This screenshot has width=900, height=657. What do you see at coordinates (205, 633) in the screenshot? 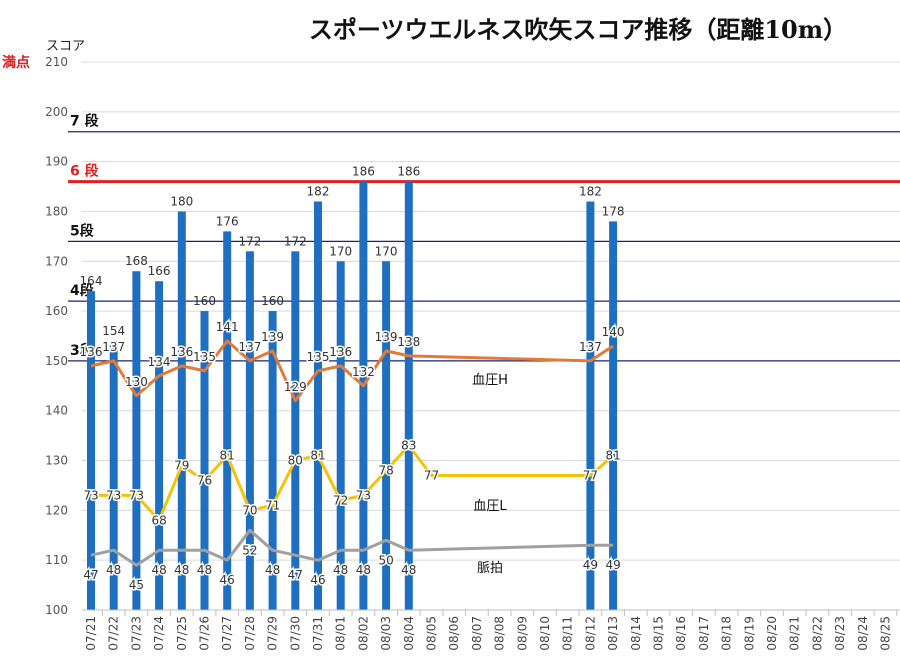
I see `x-tick-label: 07/26` at bounding box center [205, 633].